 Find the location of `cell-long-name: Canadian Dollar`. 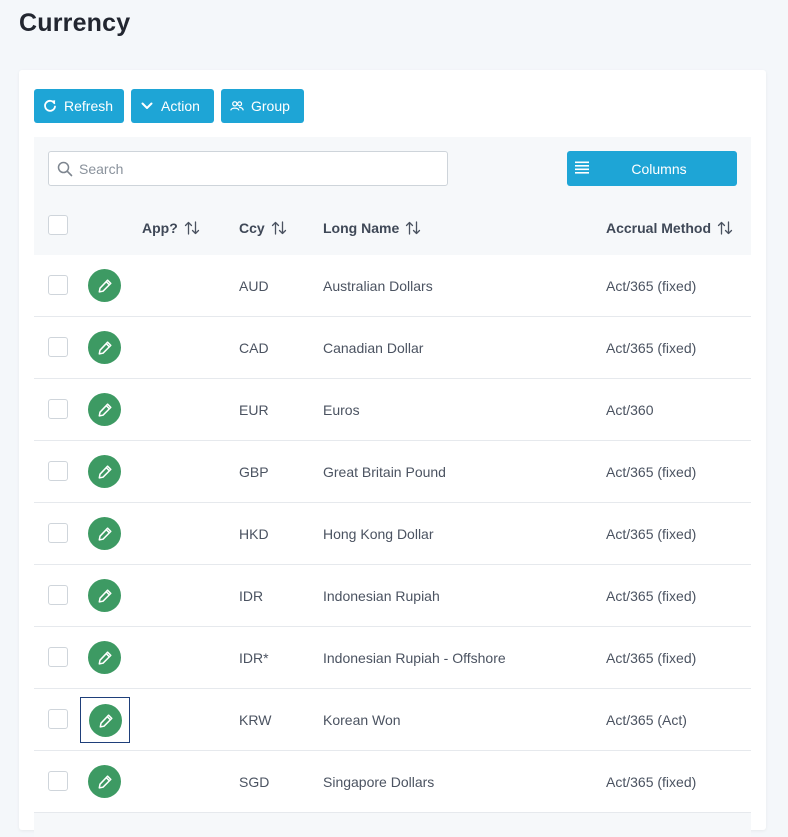

cell-long-name: Canadian Dollar is located at coordinates (373, 348).